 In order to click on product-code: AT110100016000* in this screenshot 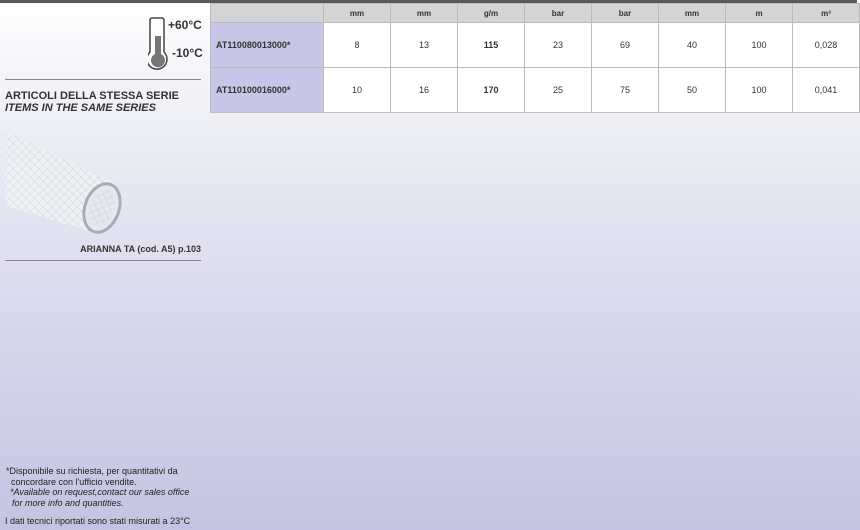, I will do `click(267, 90)`.